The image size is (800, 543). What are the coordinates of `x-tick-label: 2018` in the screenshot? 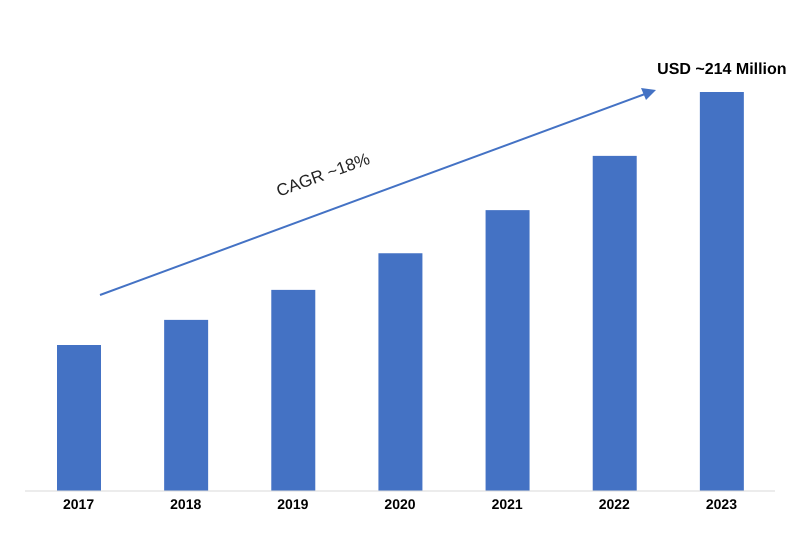 It's located at (186, 504).